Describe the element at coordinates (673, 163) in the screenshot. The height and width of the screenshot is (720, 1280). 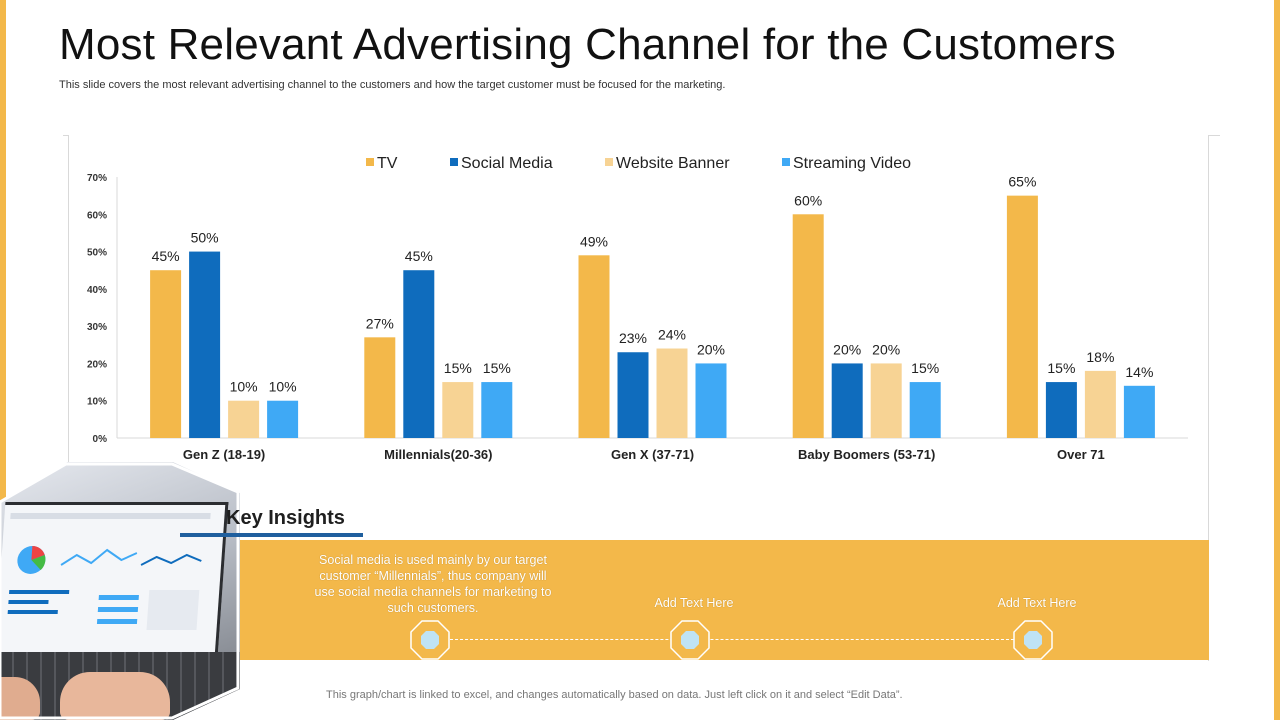
I see `legend-label: Website Banner` at that location.